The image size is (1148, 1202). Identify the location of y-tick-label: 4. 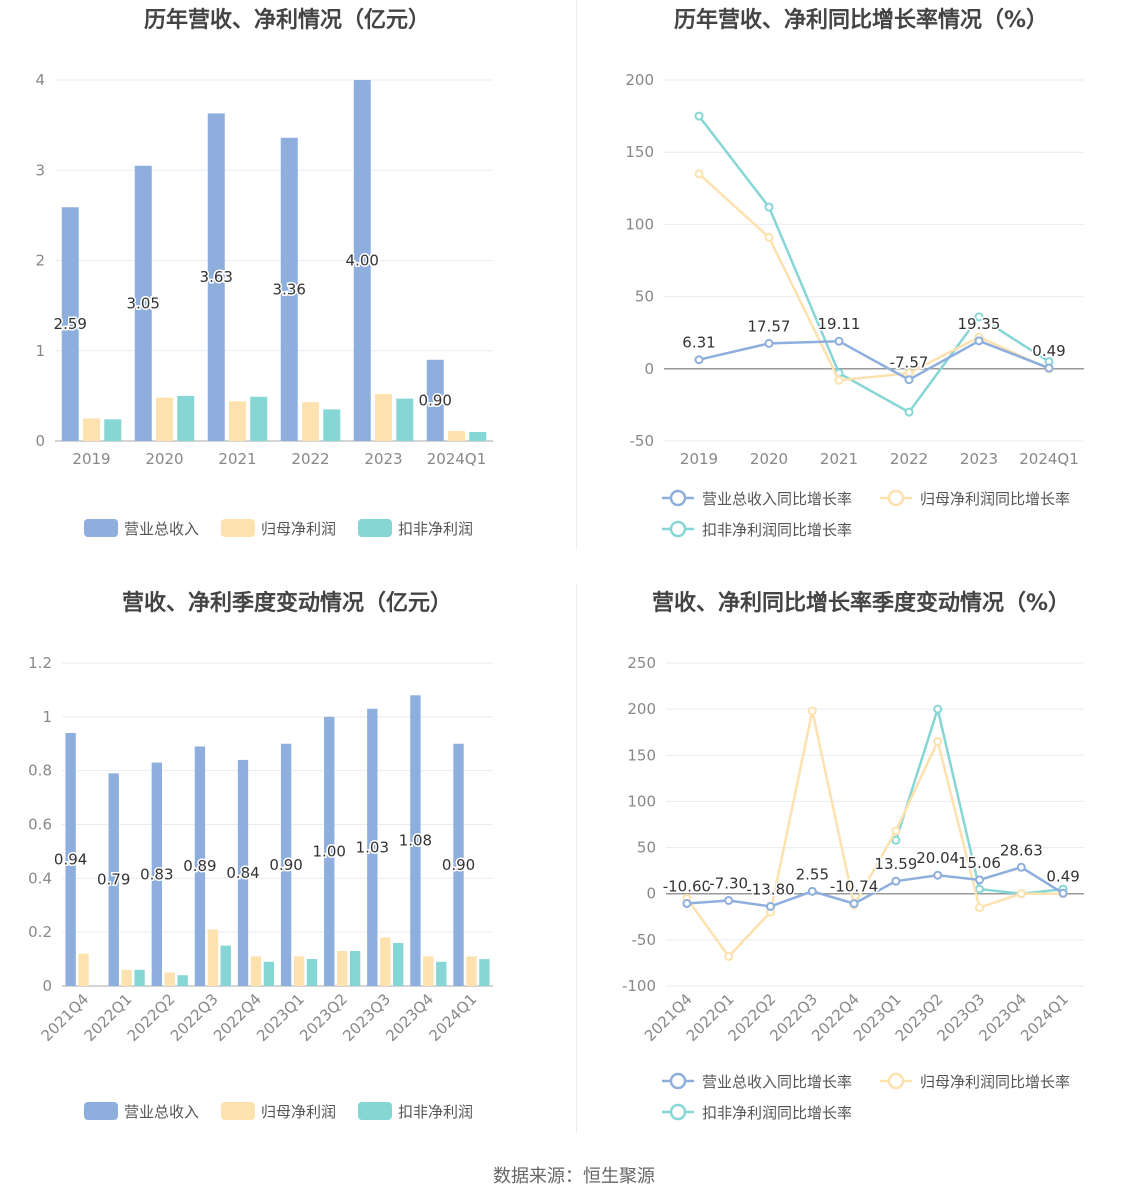
(40, 80).